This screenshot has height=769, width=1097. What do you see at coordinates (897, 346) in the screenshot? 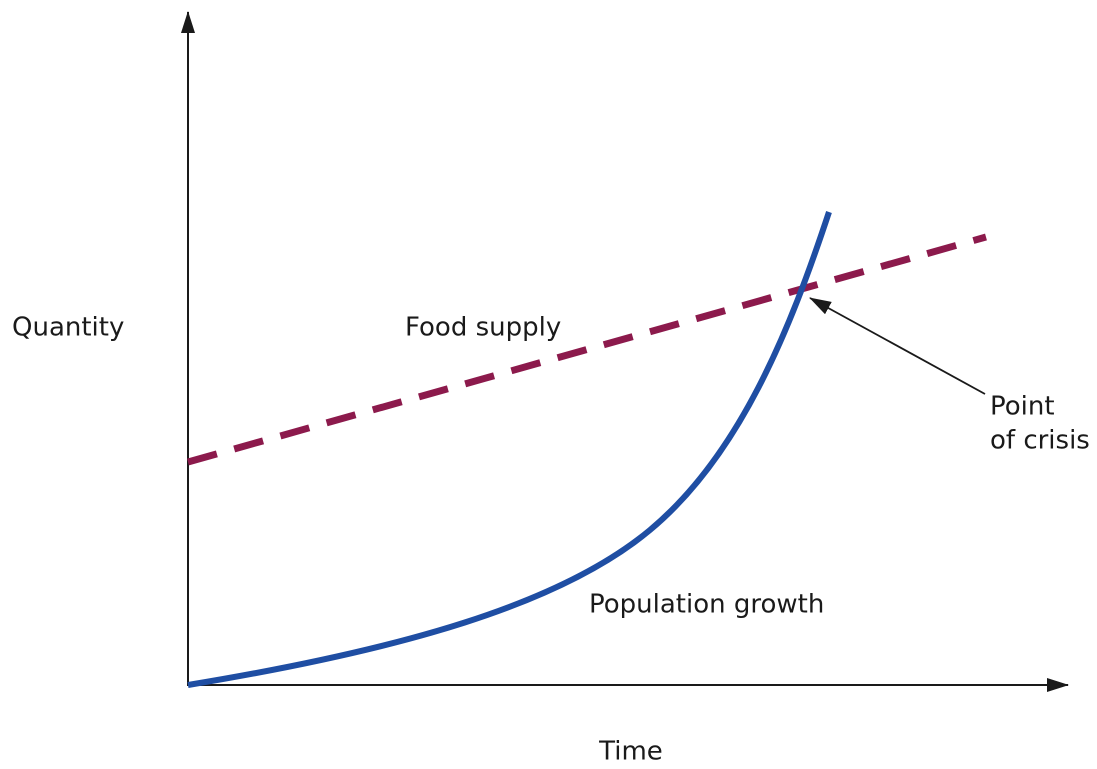
I see `crisis-arrow` at bounding box center [897, 346].